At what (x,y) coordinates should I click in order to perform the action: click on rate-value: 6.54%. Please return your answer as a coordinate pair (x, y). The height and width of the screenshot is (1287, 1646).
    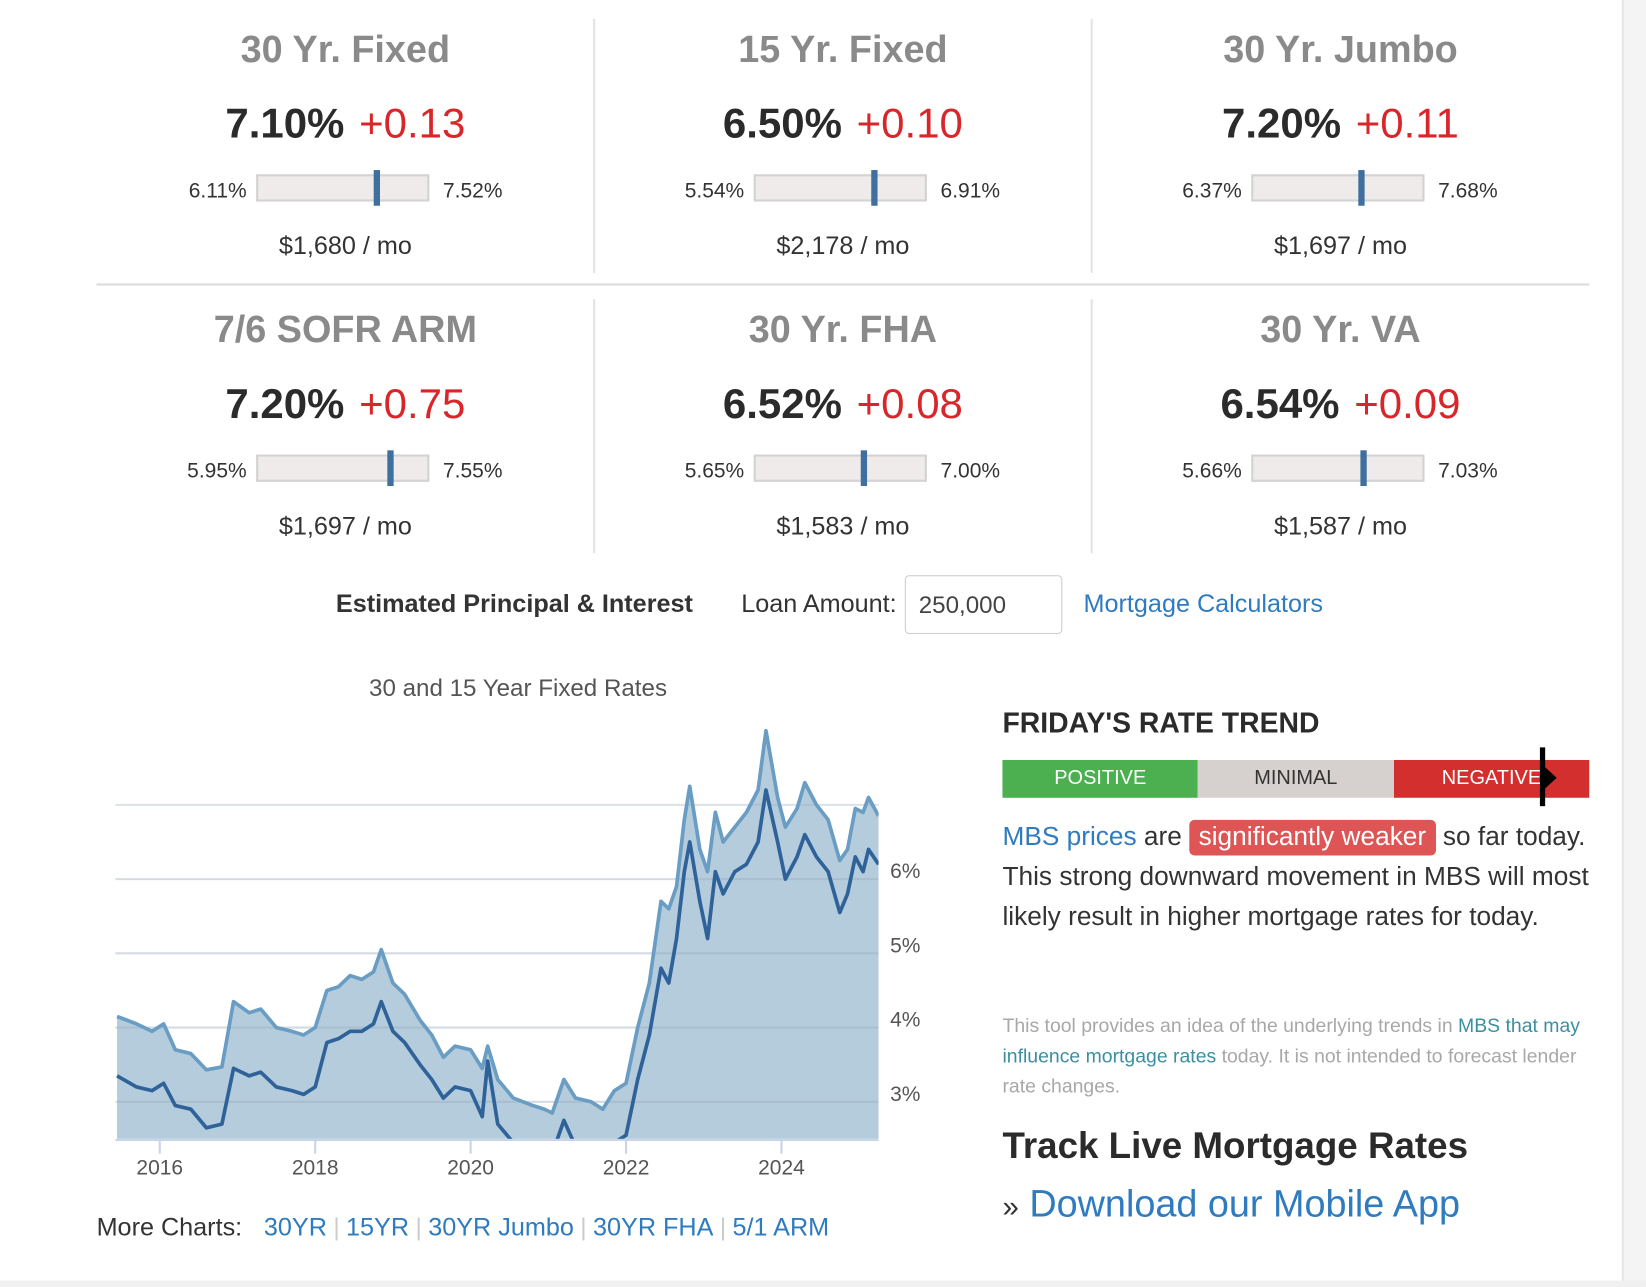
    Looking at the image, I should click on (1280, 404).